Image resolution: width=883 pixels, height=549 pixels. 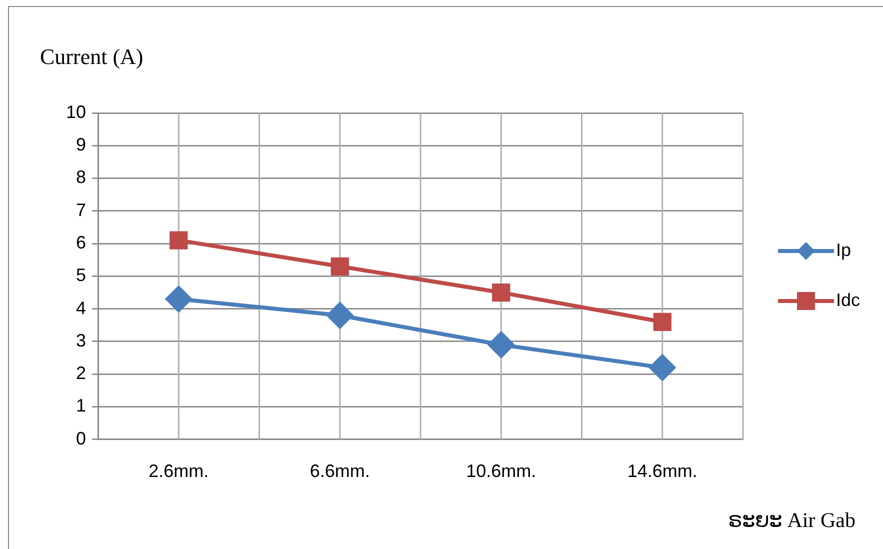 What do you see at coordinates (81, 144) in the screenshot?
I see `y-tick-label: 9` at bounding box center [81, 144].